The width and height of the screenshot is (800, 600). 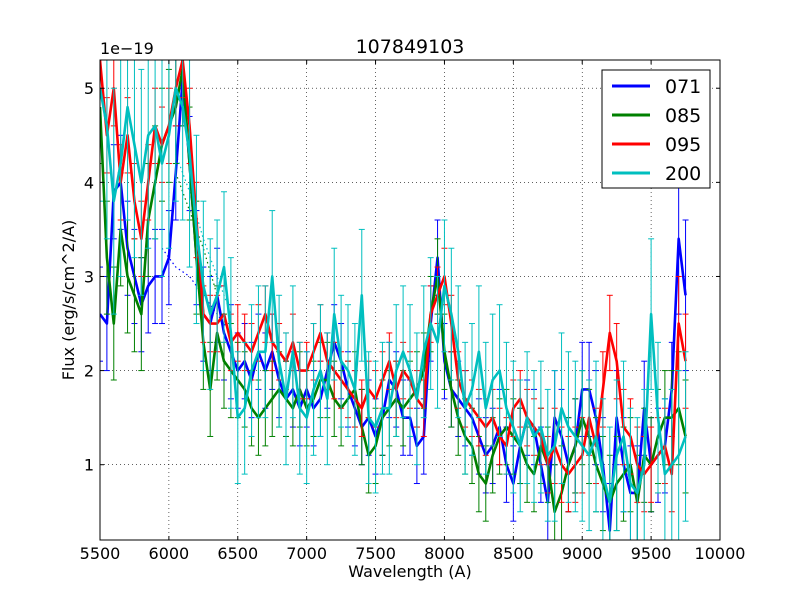 I want to click on y-tick-label: 3, so click(x=89, y=276).